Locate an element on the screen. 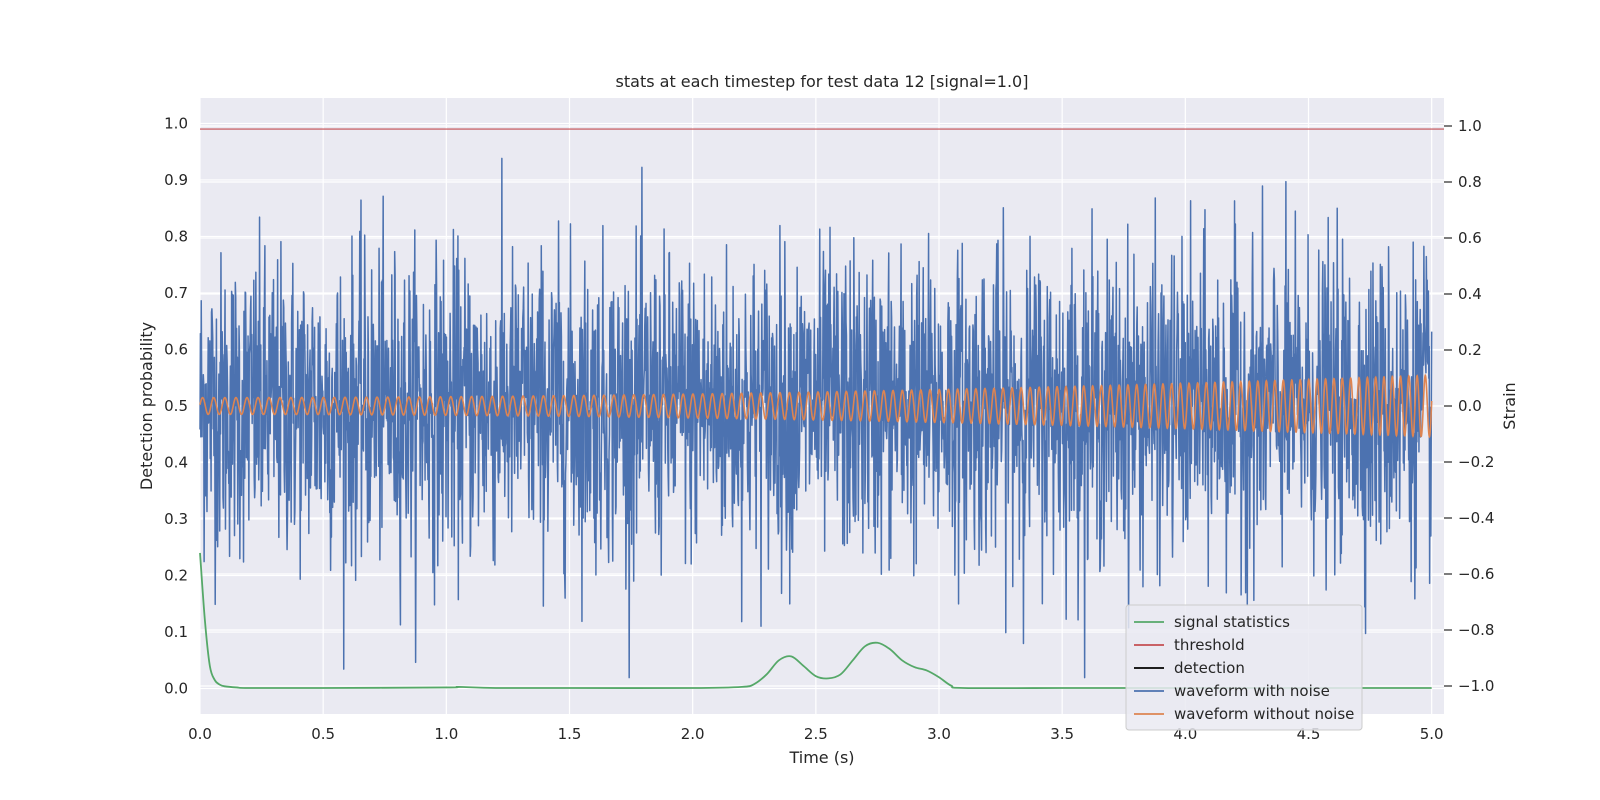 This screenshot has width=1600, height=800. y-axis-right-label: Strain is located at coordinates (1509, 405).